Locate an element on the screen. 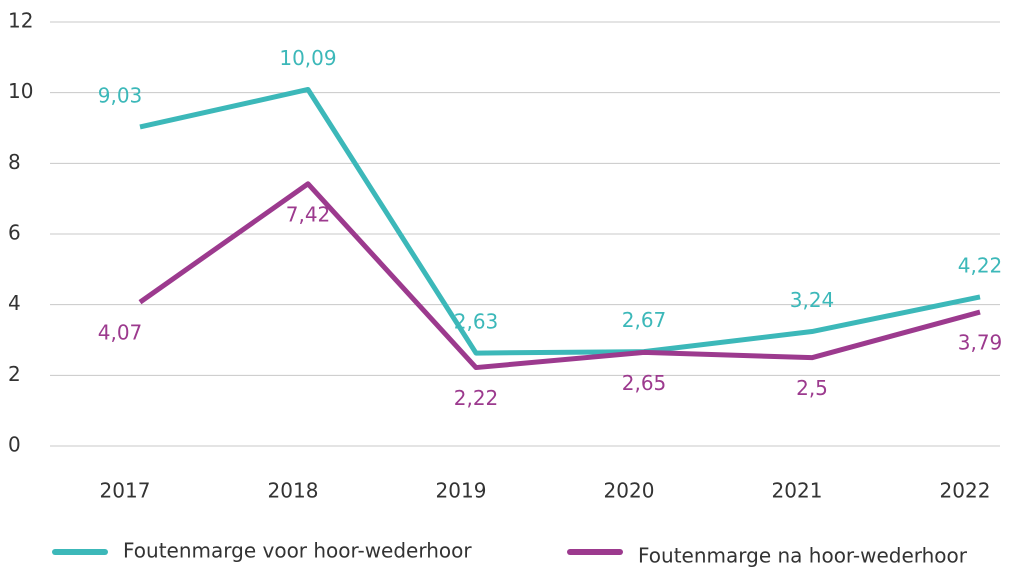 The image size is (1013, 573). x-tick-label: 2020 is located at coordinates (629, 491).